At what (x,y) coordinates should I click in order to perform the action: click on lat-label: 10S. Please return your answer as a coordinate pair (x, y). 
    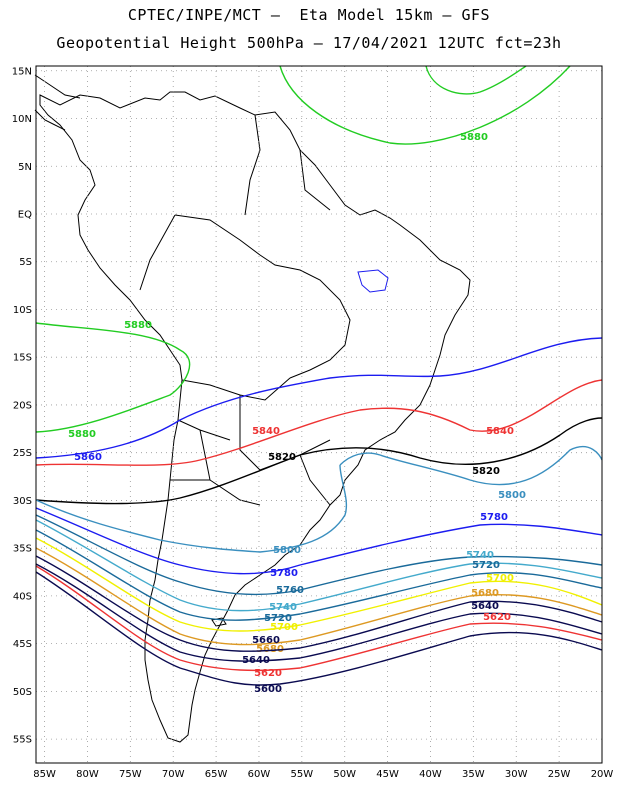
    Looking at the image, I should click on (22, 310).